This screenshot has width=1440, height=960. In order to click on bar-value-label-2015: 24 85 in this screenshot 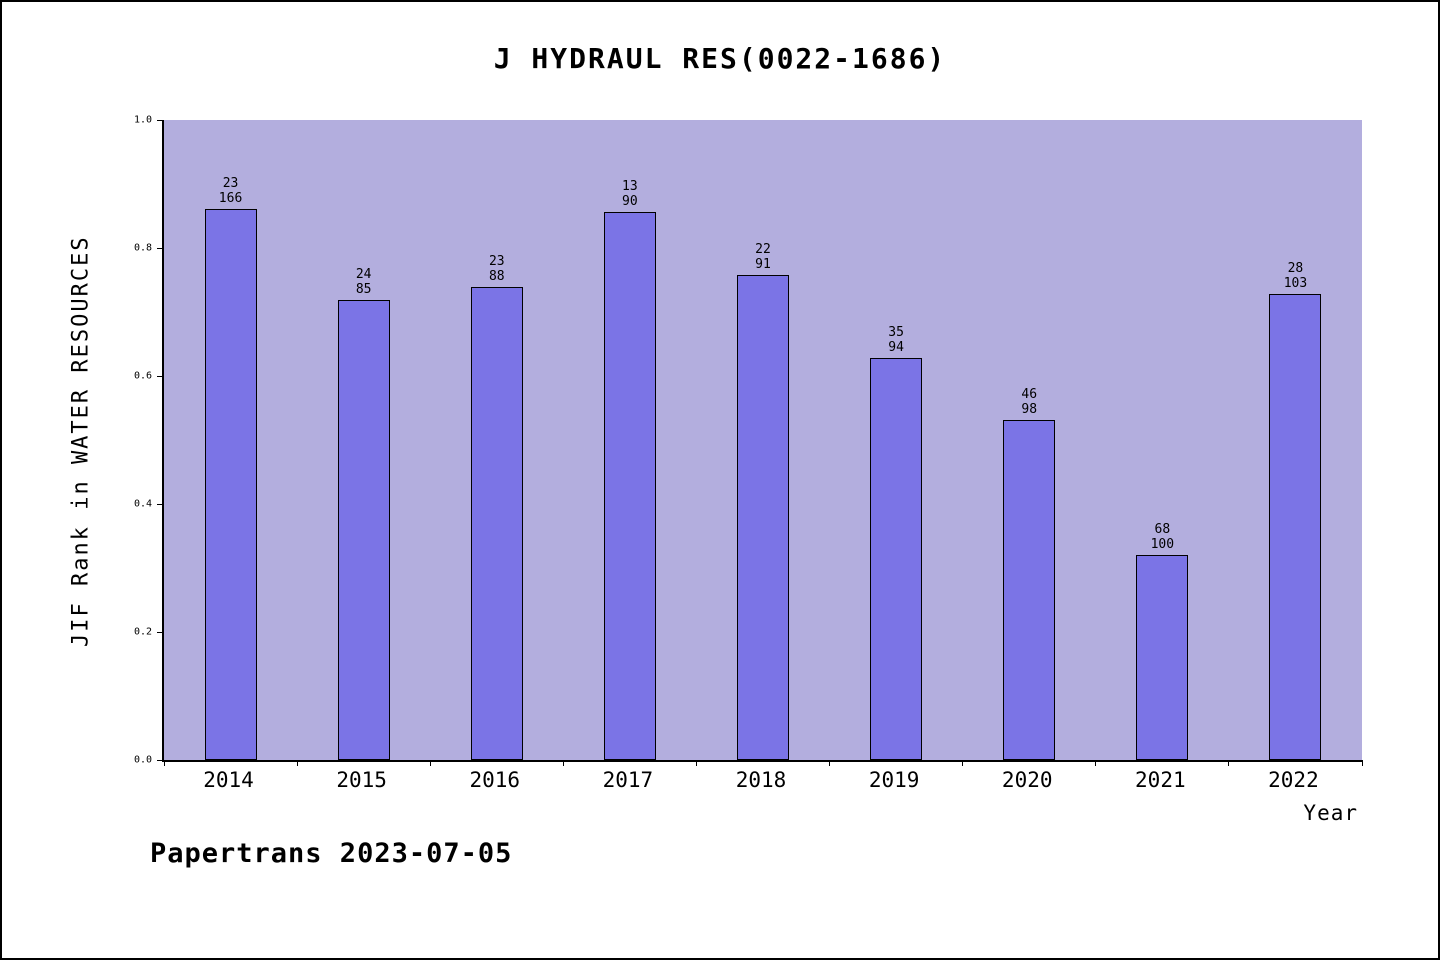, I will do `click(363, 282)`.